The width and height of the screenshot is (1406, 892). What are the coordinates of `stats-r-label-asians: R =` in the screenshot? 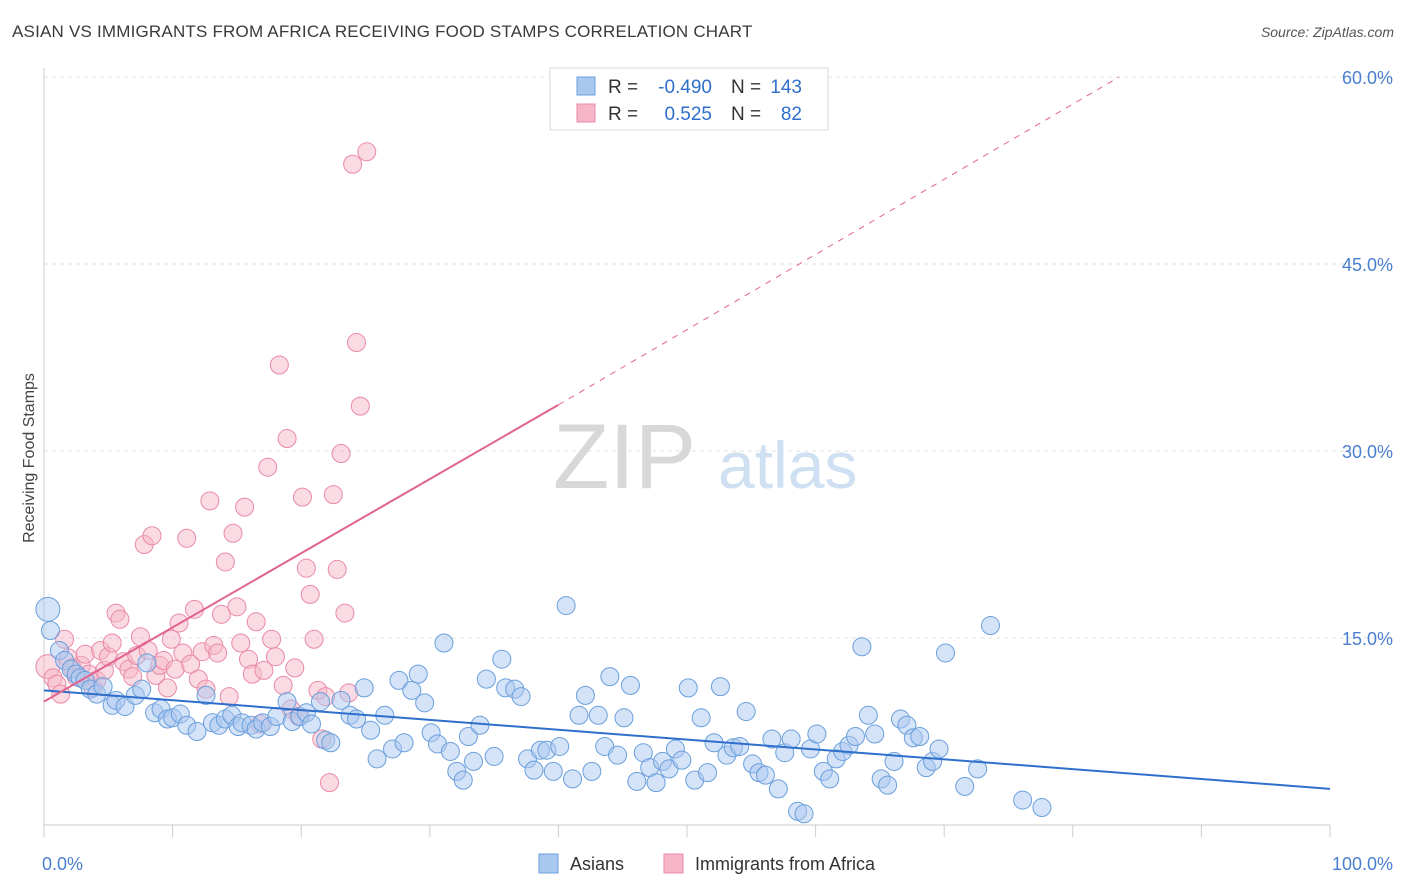 It's located at (623, 87).